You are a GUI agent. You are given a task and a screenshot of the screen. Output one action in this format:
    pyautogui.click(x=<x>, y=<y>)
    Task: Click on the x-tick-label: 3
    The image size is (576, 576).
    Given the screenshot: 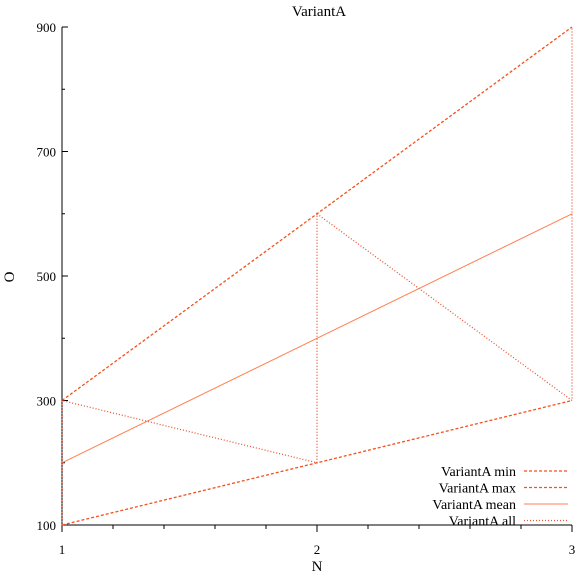 What is the action you would take?
    pyautogui.click(x=572, y=549)
    